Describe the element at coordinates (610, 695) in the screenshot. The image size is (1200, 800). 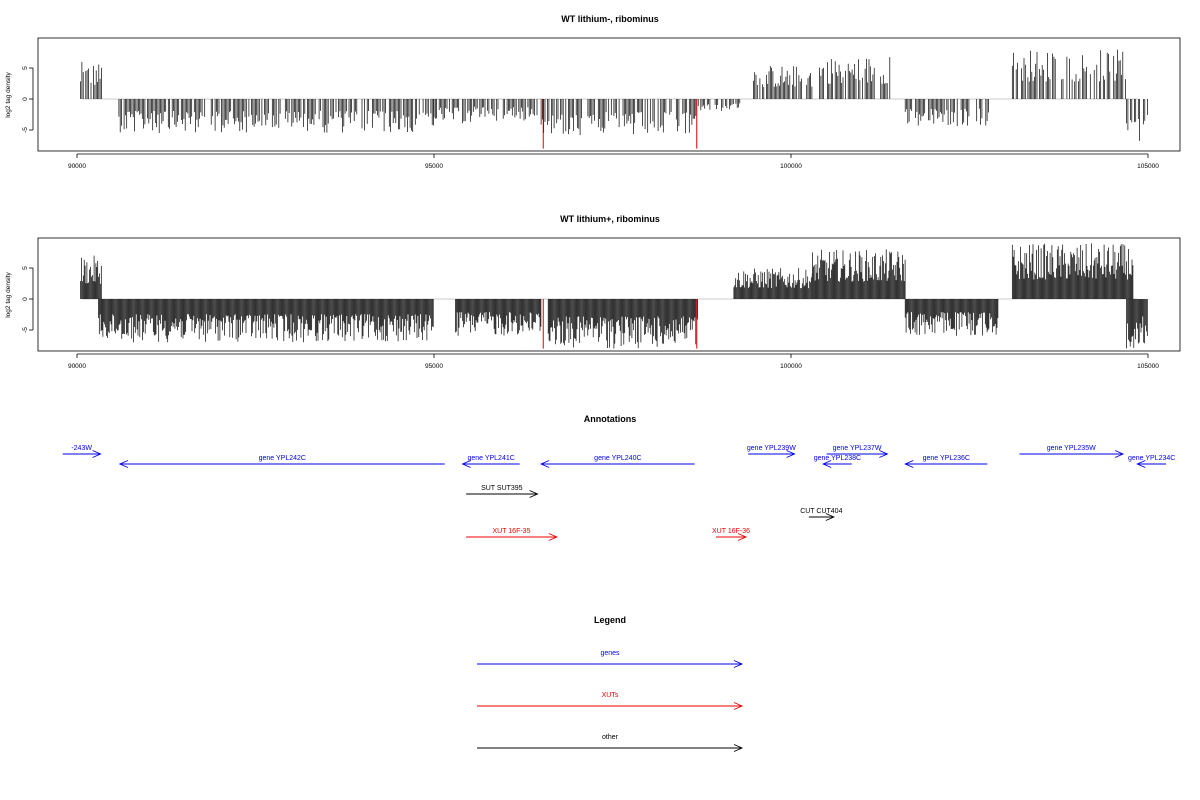
I see `legend-label: XUTs` at that location.